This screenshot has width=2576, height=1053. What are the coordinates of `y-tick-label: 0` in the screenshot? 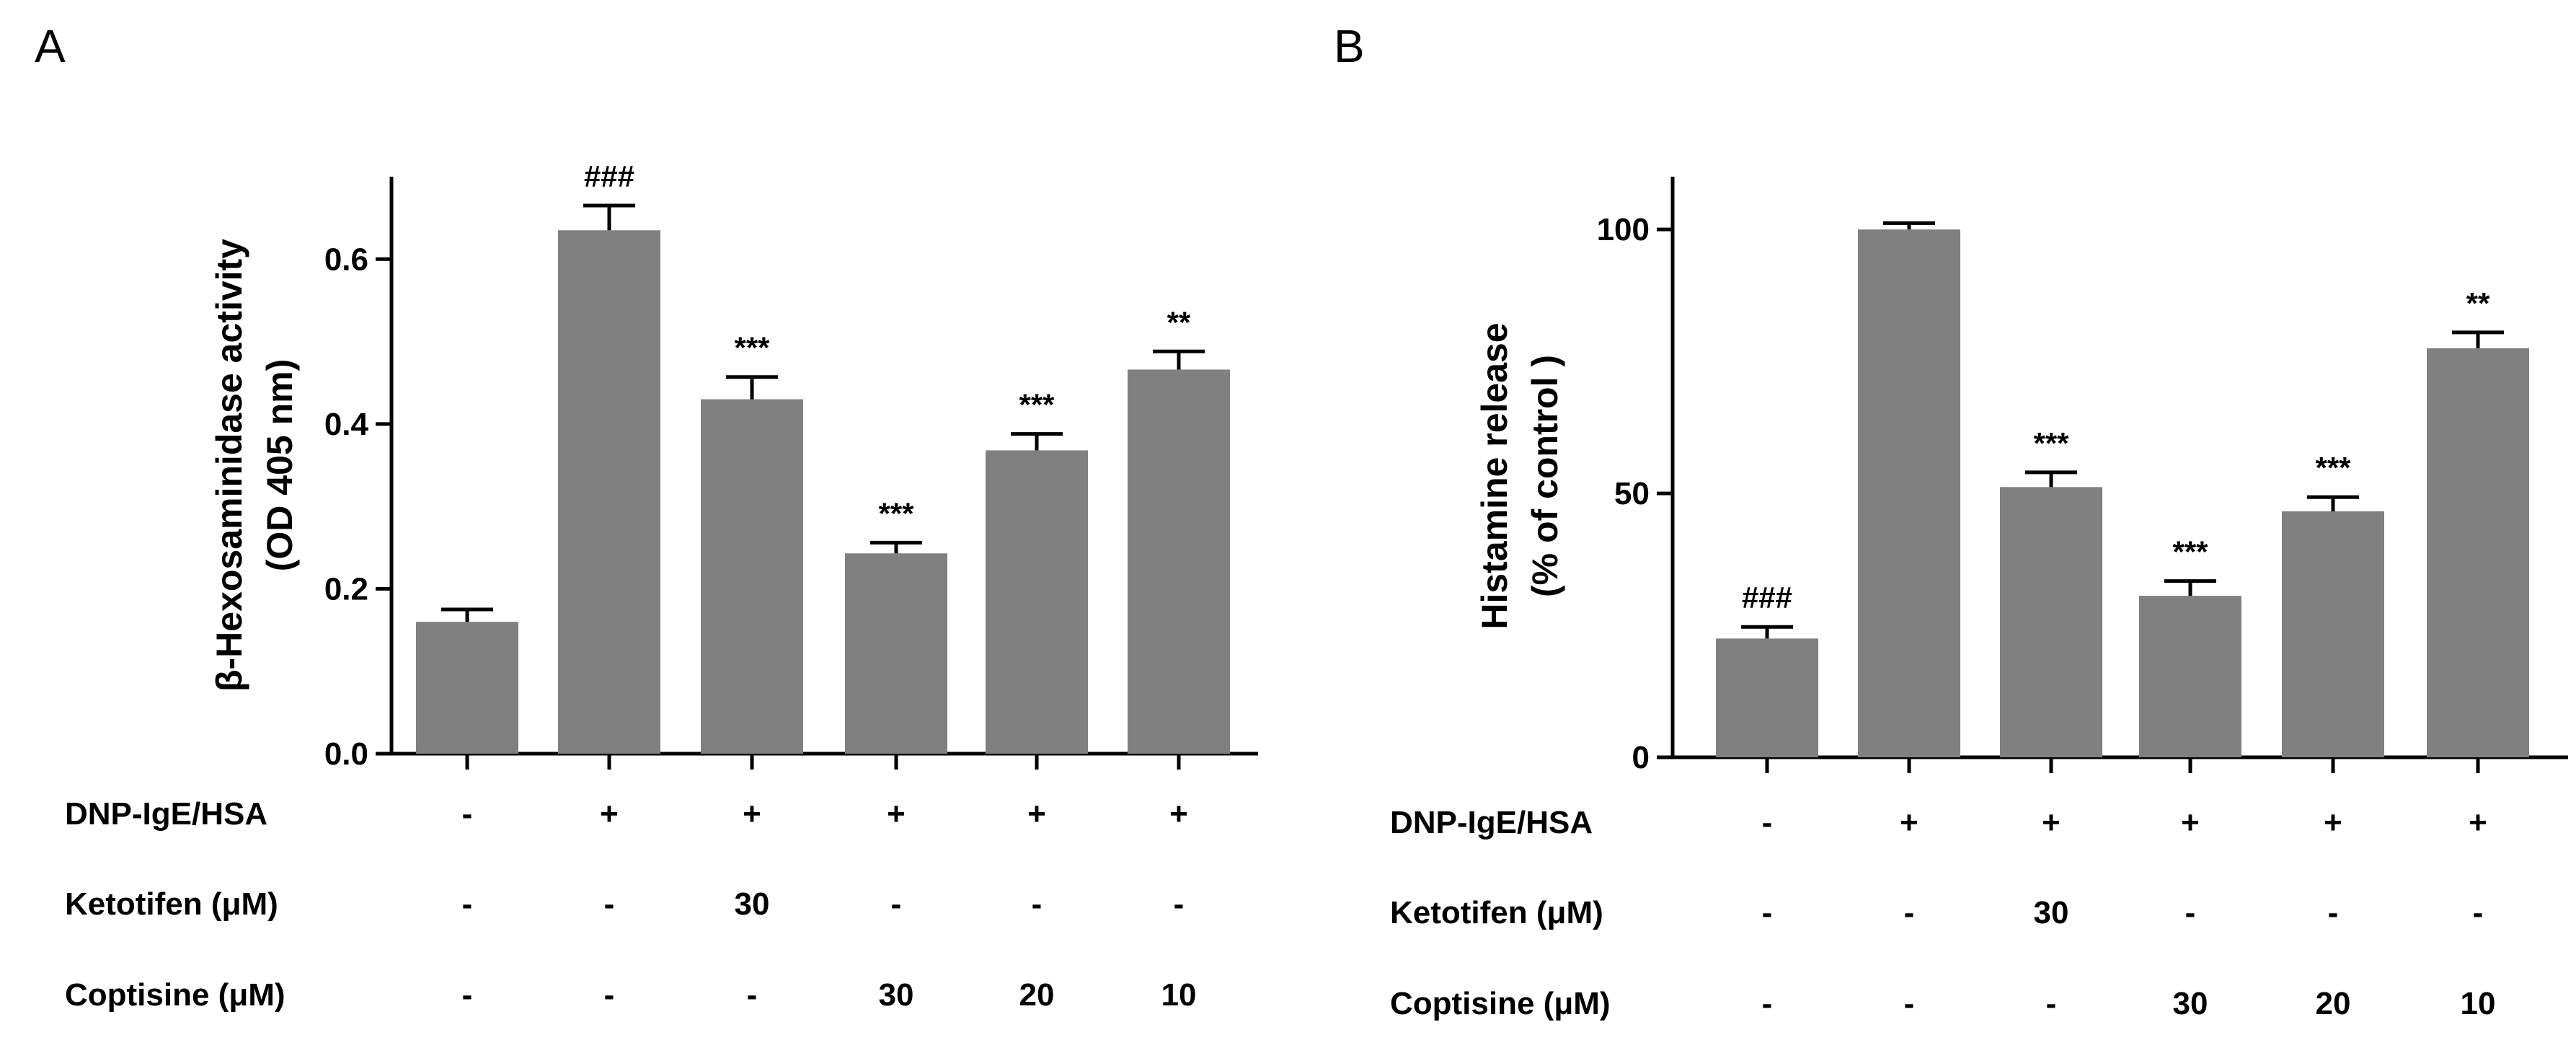 It's located at (1641, 757).